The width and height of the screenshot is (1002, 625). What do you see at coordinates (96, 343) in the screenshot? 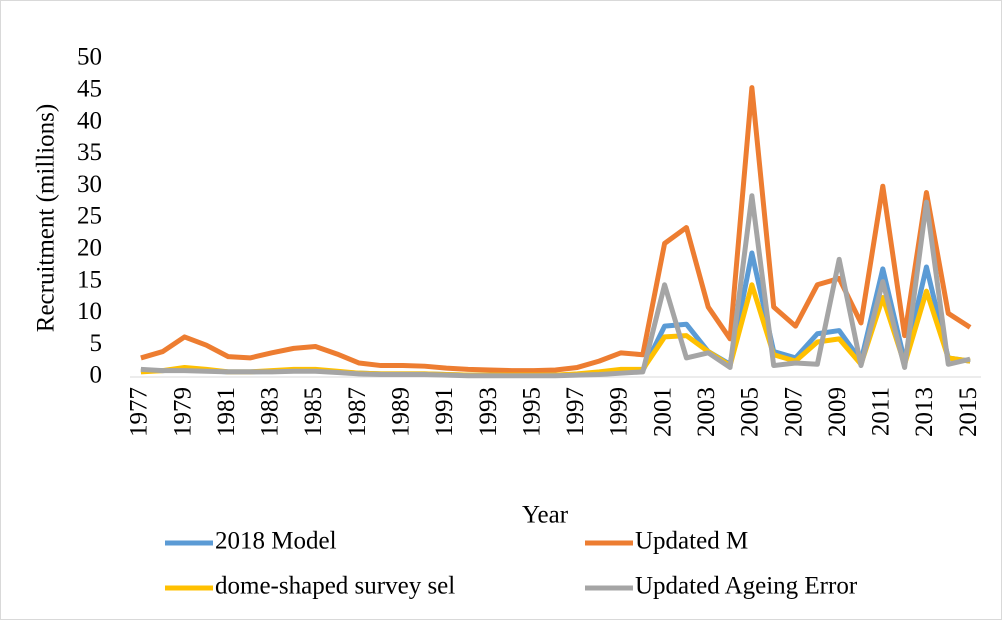
I see `y-tick-label: 5` at bounding box center [96, 343].